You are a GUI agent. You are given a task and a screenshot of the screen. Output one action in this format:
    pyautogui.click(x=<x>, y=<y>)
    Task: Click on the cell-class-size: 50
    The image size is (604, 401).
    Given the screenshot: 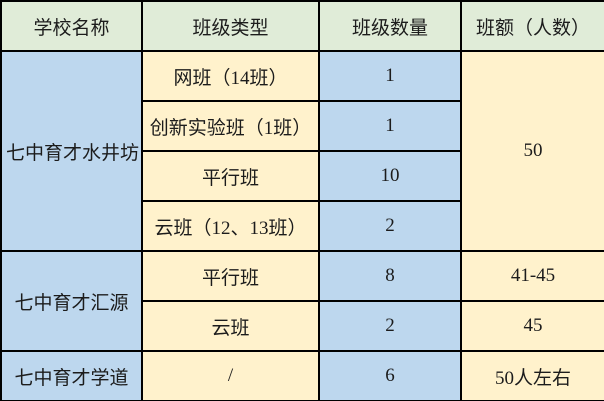 What is the action you would take?
    pyautogui.click(x=532, y=151)
    